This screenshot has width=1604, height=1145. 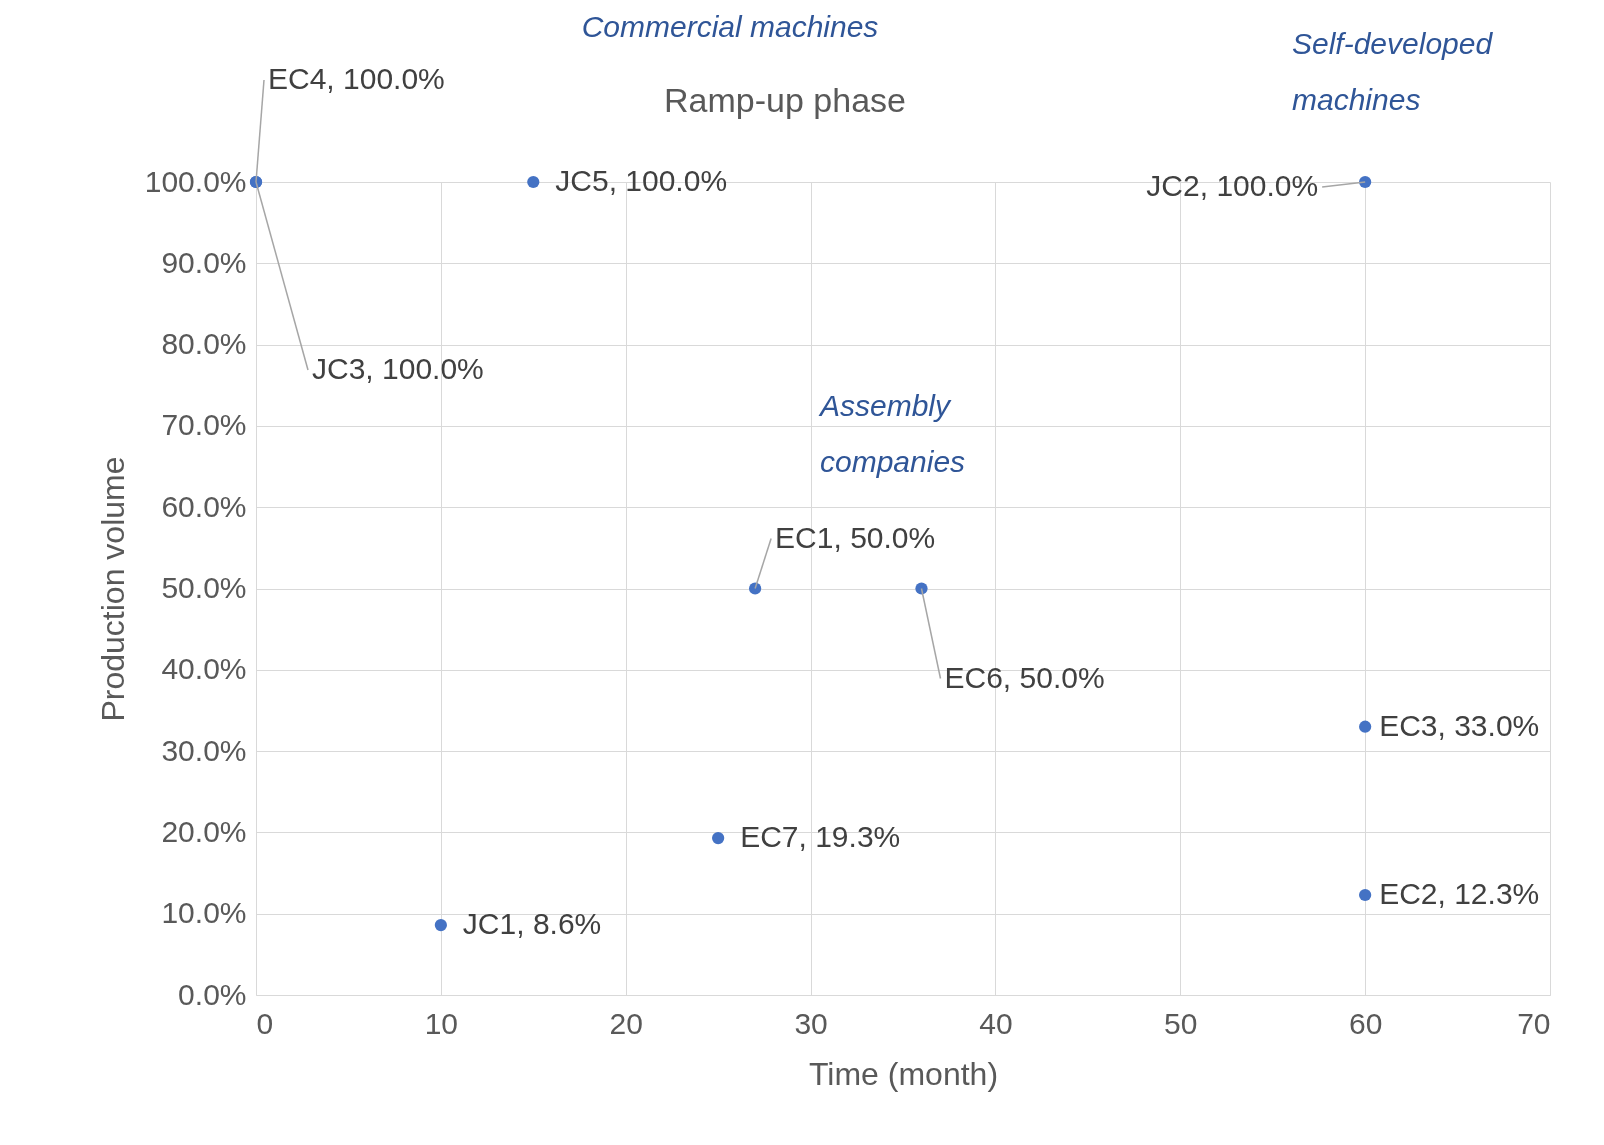 I want to click on y-tick-label: 10.0%, so click(x=204, y=913).